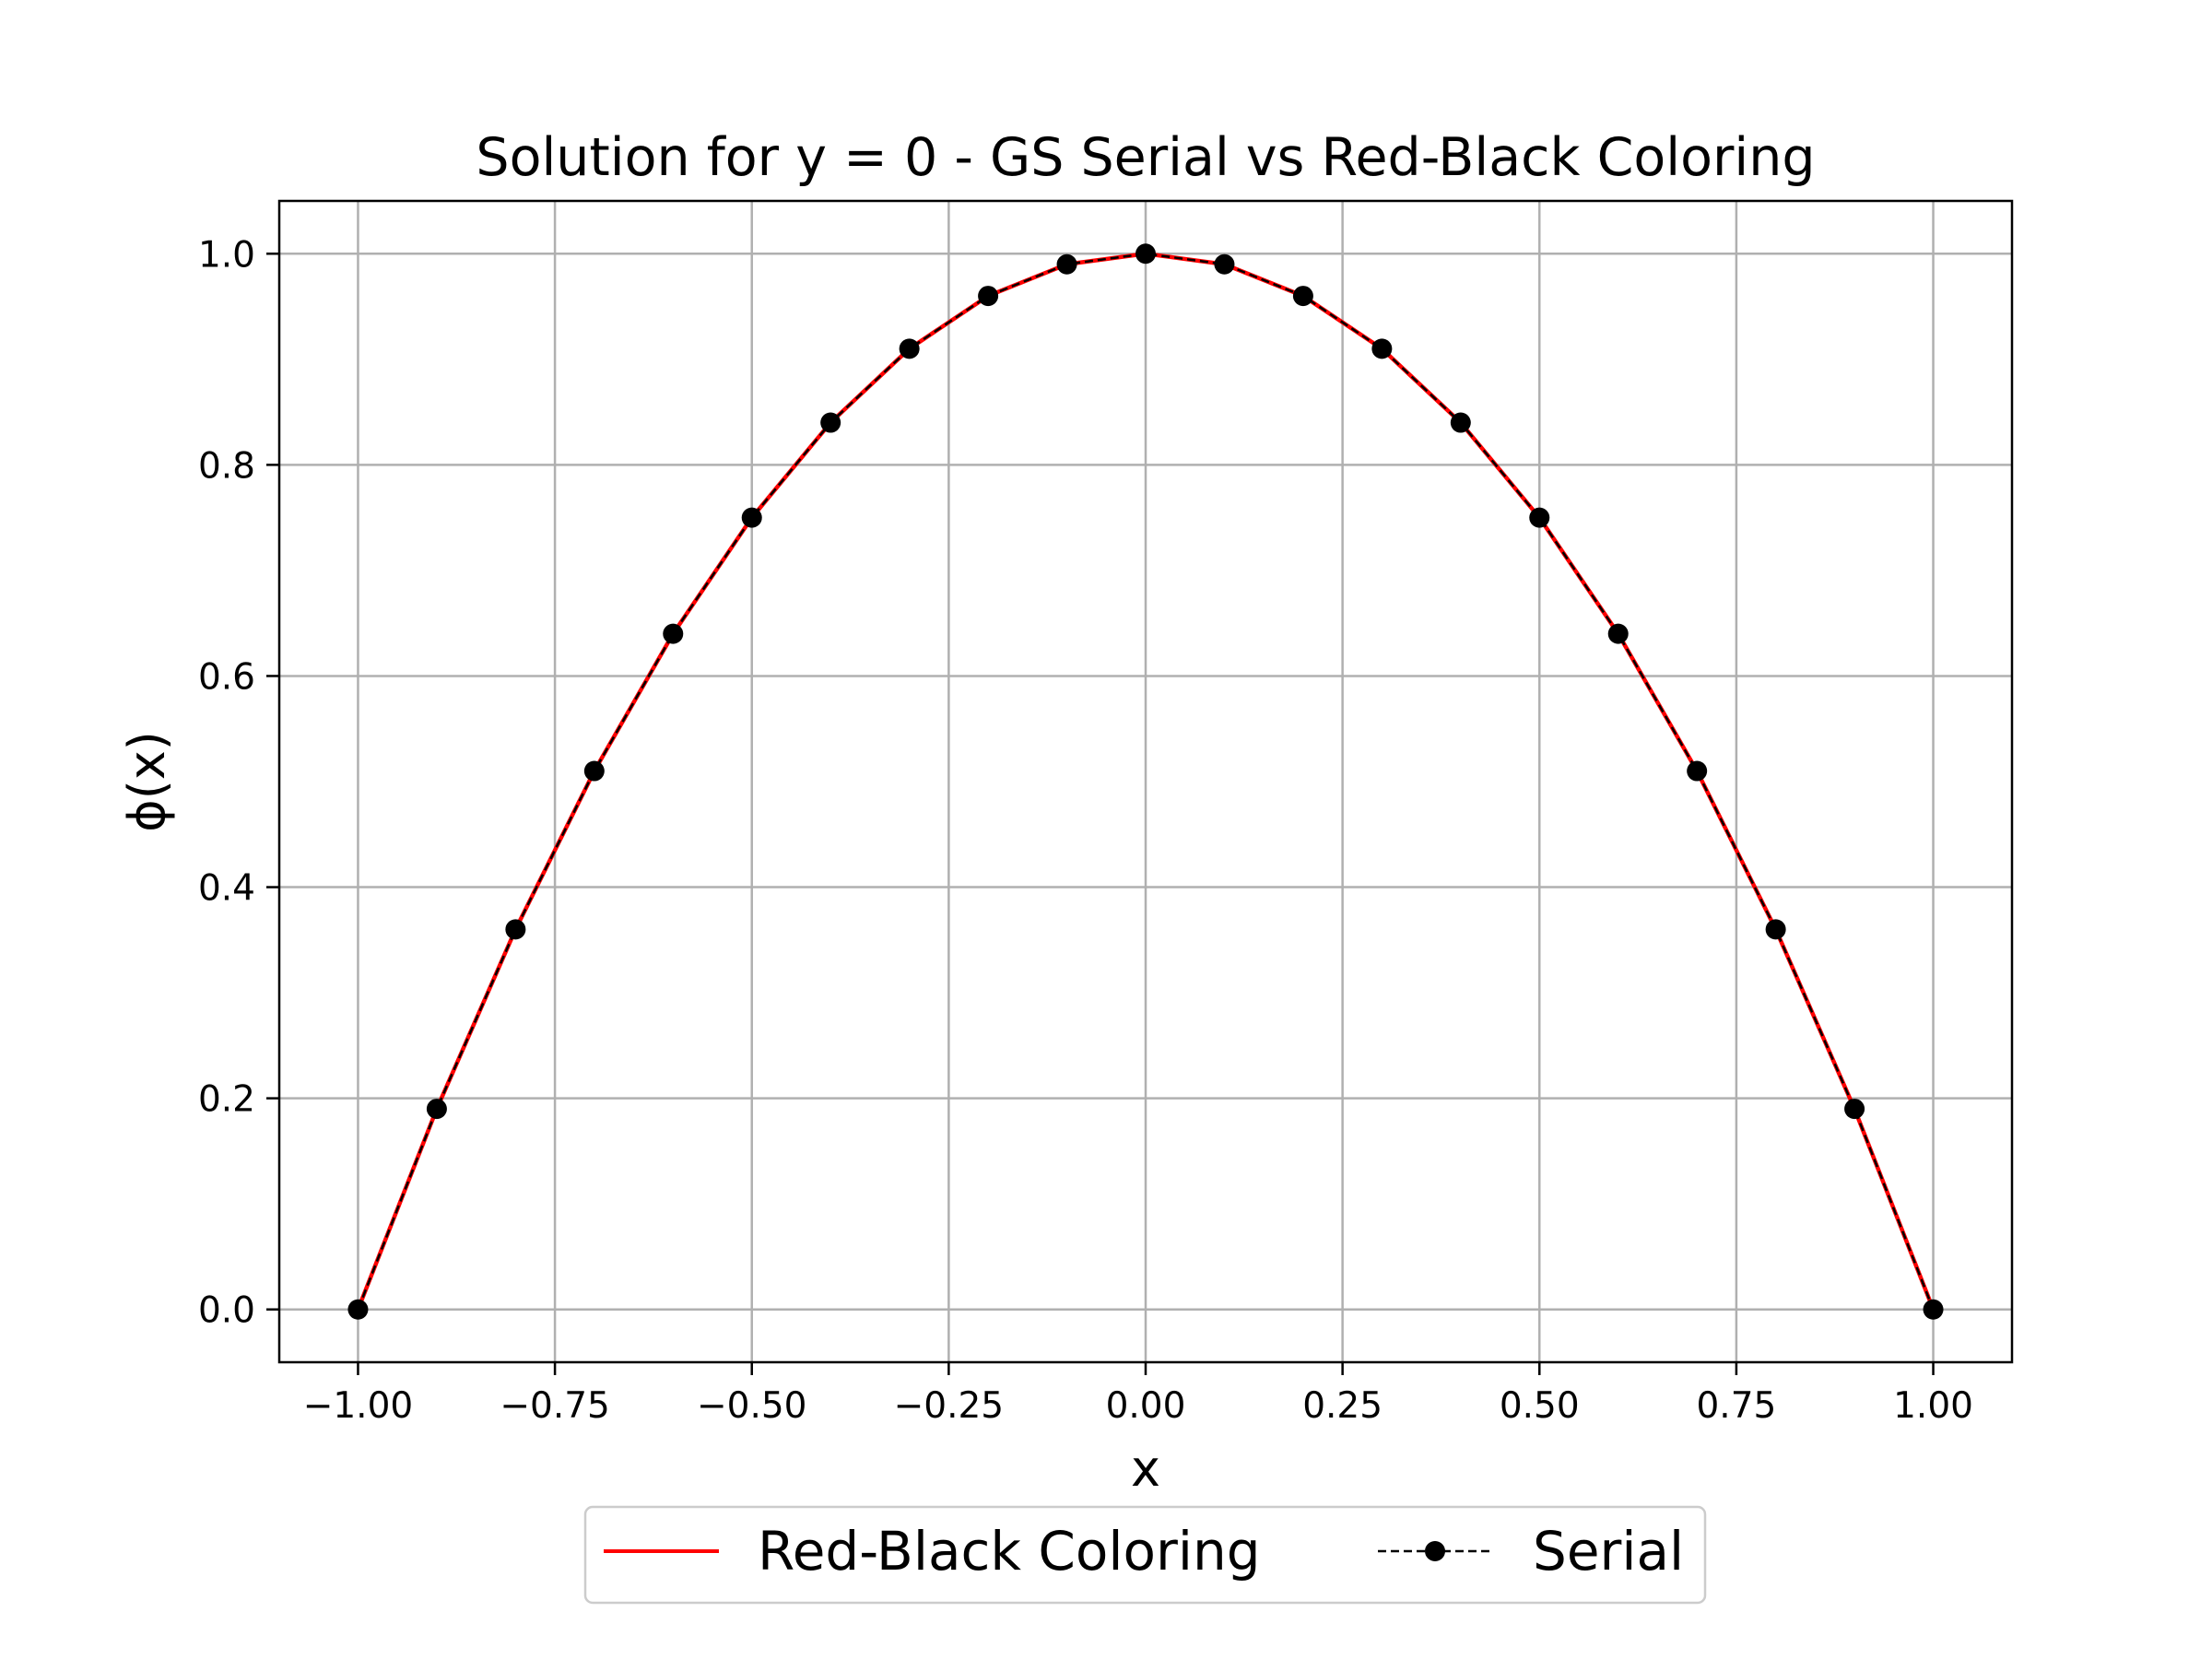 The width and height of the screenshot is (2212, 1659). I want to click on y-tick-label: 1.0, so click(226, 255).